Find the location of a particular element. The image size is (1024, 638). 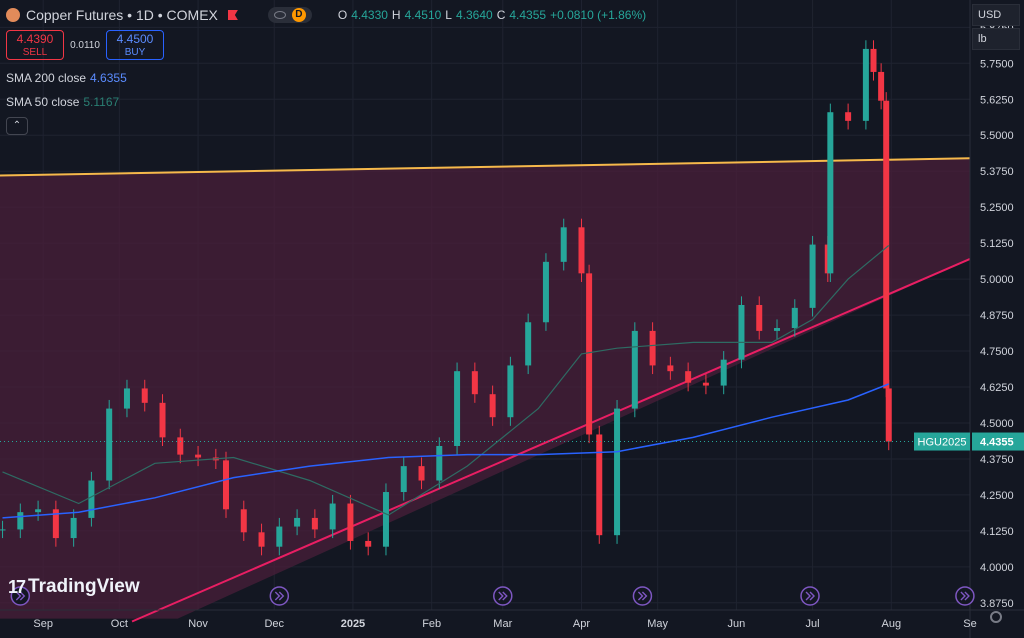

flag-icon is located at coordinates (232, 15).